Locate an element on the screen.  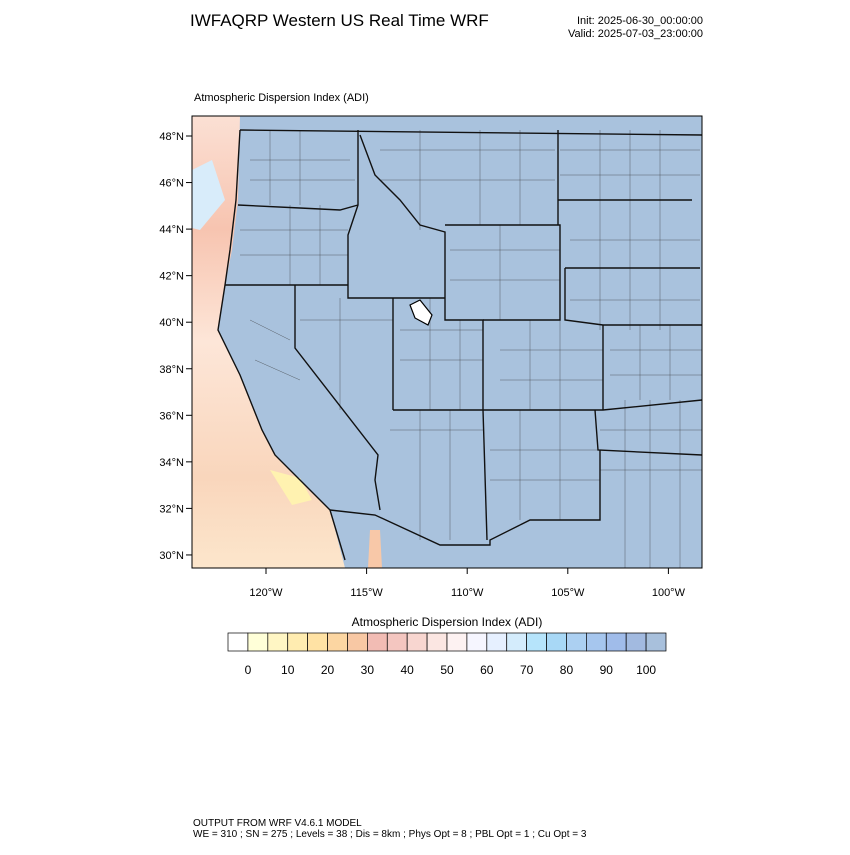
colorbar-label: 70 is located at coordinates (527, 670).